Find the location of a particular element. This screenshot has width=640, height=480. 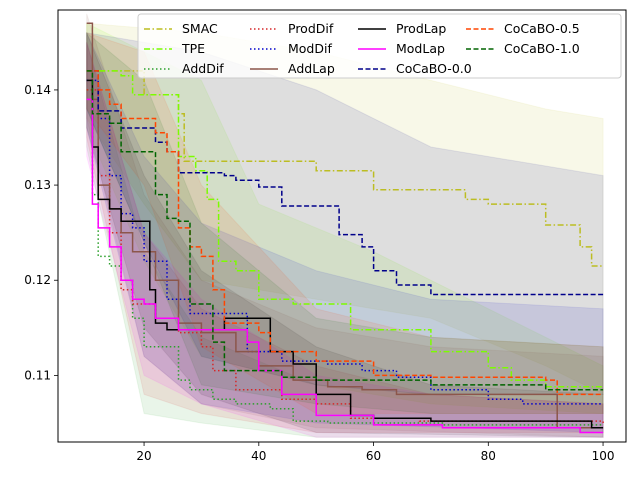

legend-label-adddif: AddDif is located at coordinates (203, 68).